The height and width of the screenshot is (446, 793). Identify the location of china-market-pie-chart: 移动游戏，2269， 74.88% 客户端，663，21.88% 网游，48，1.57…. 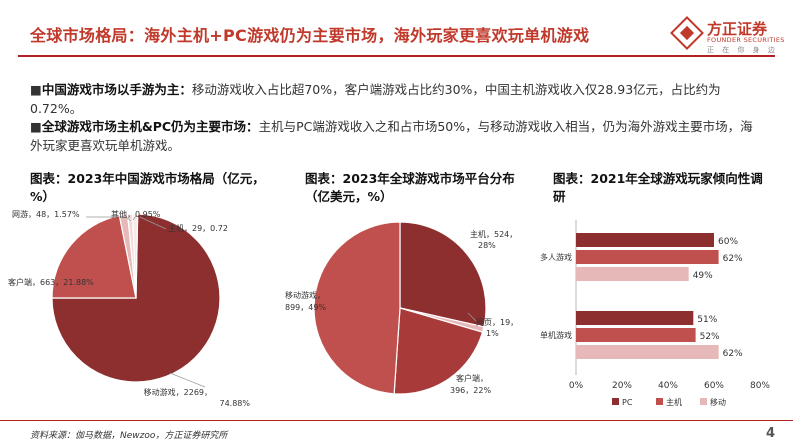
(129, 308).